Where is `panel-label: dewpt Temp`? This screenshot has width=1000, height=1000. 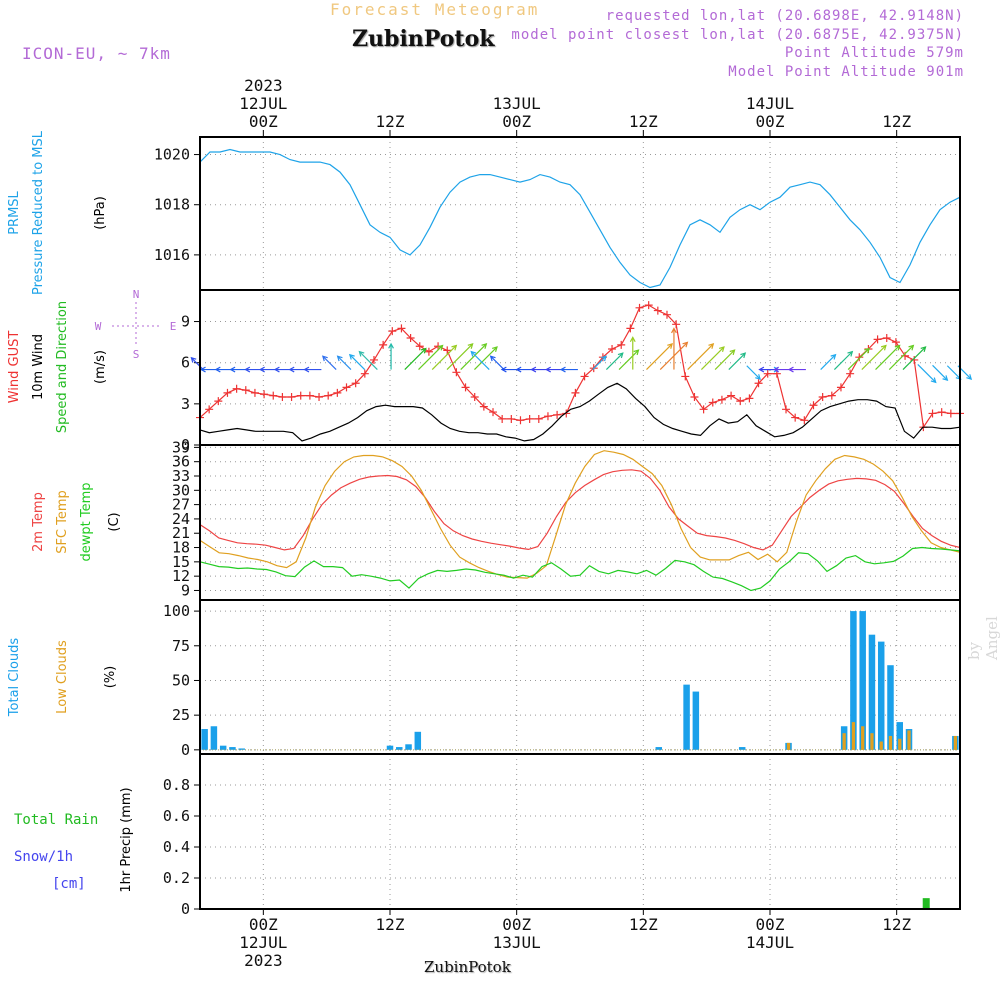
panel-label: dewpt Temp is located at coordinates (86, 521).